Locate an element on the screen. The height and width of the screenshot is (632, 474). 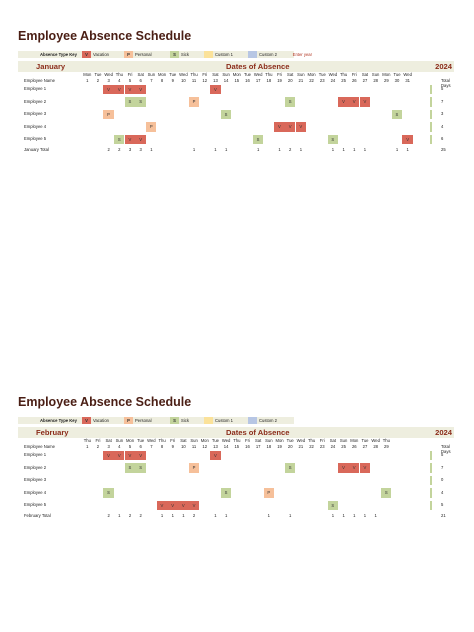
day-number: 18 is located at coordinates (269, 446).